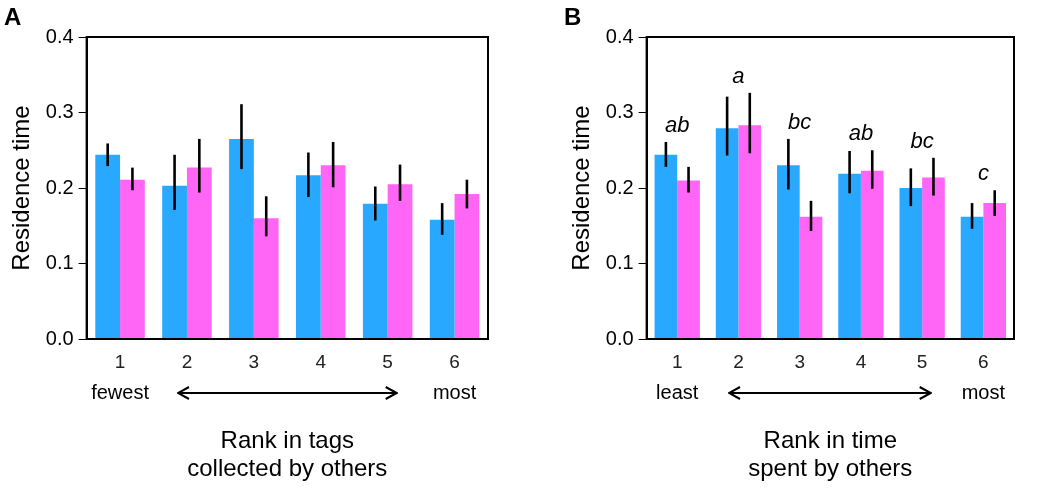 Image resolution: width=1052 pixels, height=489 pixels. What do you see at coordinates (983, 173) in the screenshot?
I see `annotation: c` at bounding box center [983, 173].